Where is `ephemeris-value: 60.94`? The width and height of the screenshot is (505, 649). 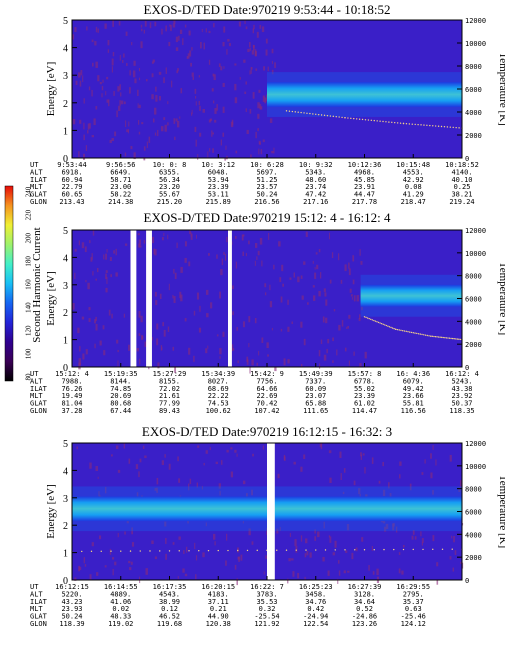 ephemeris-value: 60.94 is located at coordinates (71, 180).